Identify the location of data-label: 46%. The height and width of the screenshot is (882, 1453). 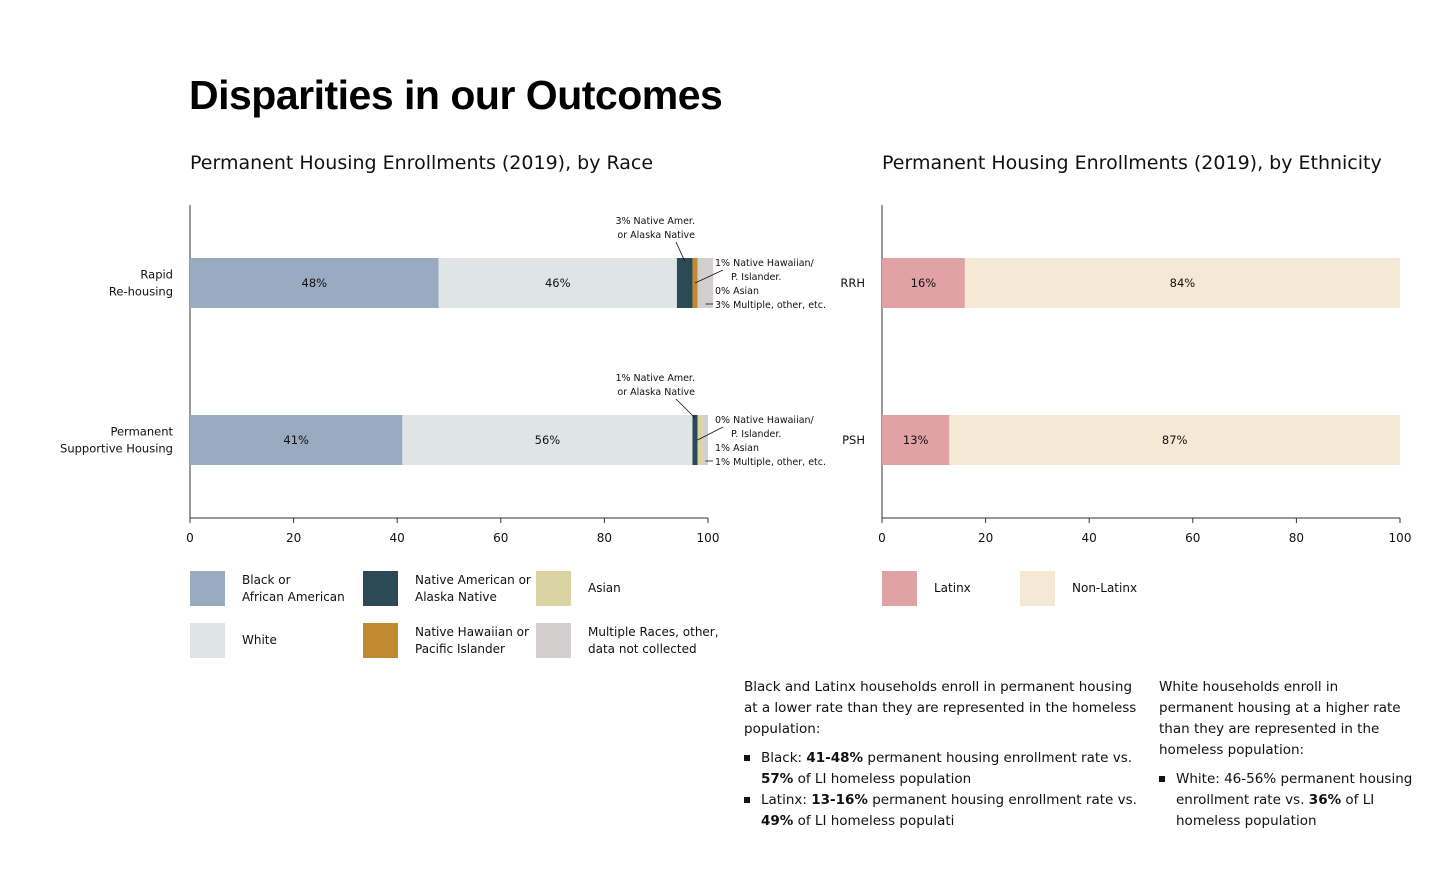
(558, 283).